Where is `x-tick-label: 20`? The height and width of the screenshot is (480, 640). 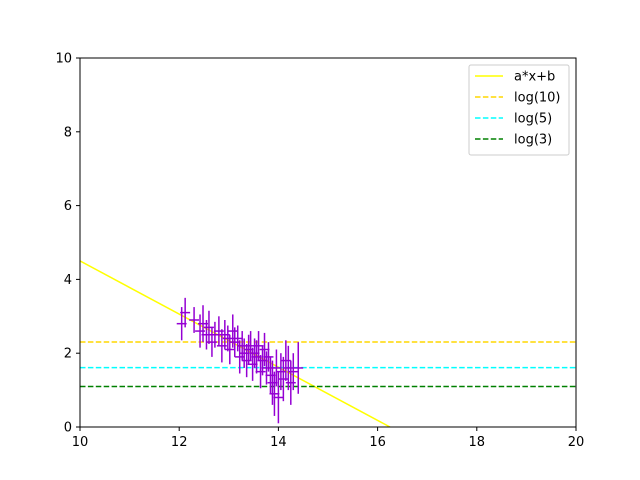 x-tick-label: 20 is located at coordinates (576, 442).